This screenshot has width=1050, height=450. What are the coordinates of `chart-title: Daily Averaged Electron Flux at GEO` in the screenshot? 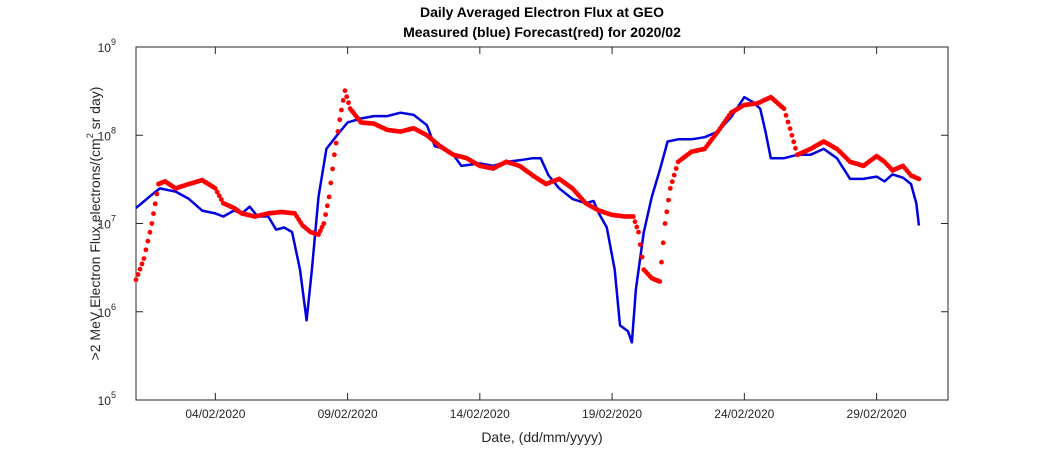 It's located at (542, 12).